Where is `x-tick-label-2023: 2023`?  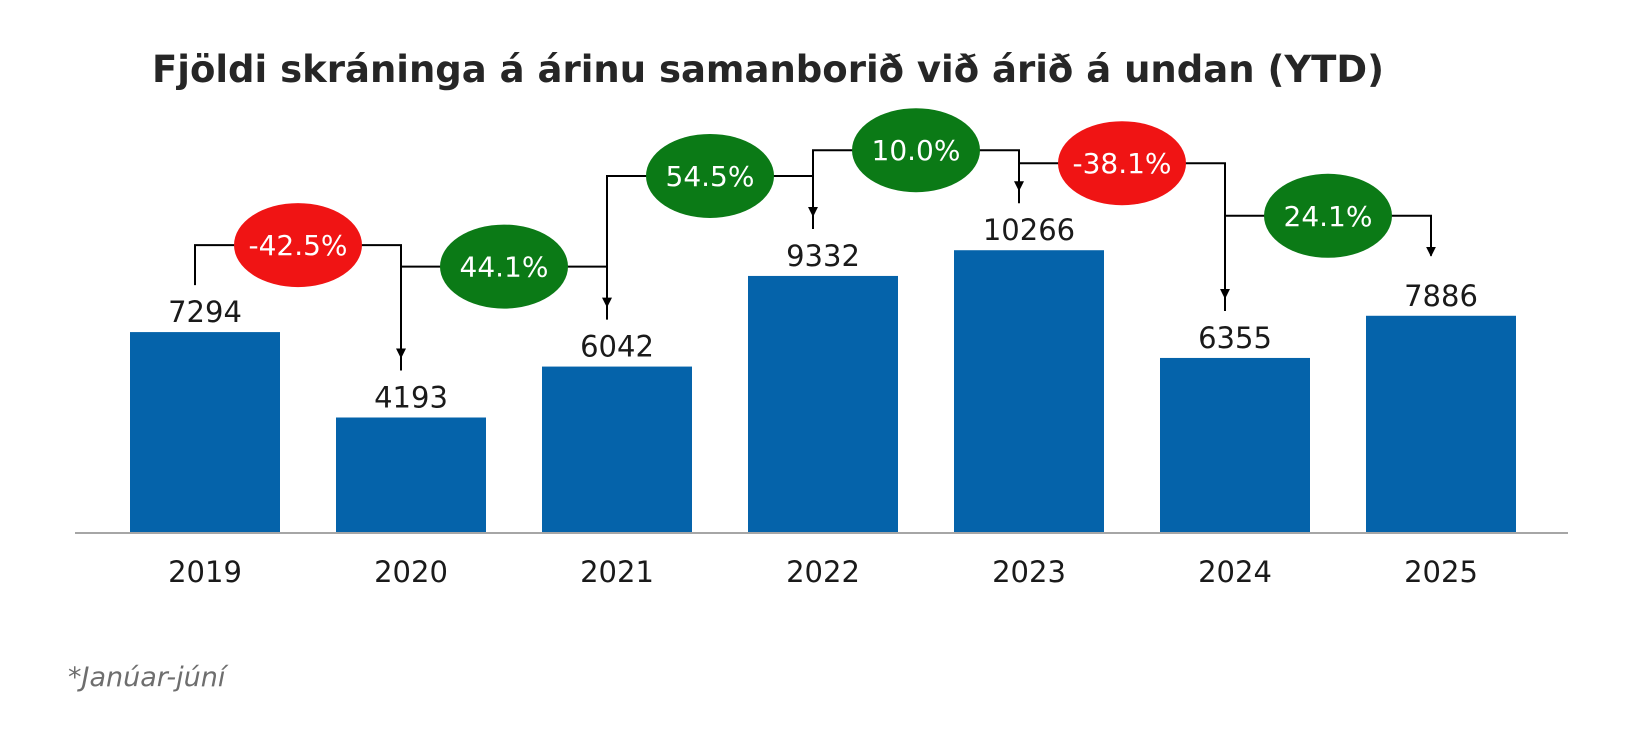 x-tick-label-2023: 2023 is located at coordinates (1029, 572).